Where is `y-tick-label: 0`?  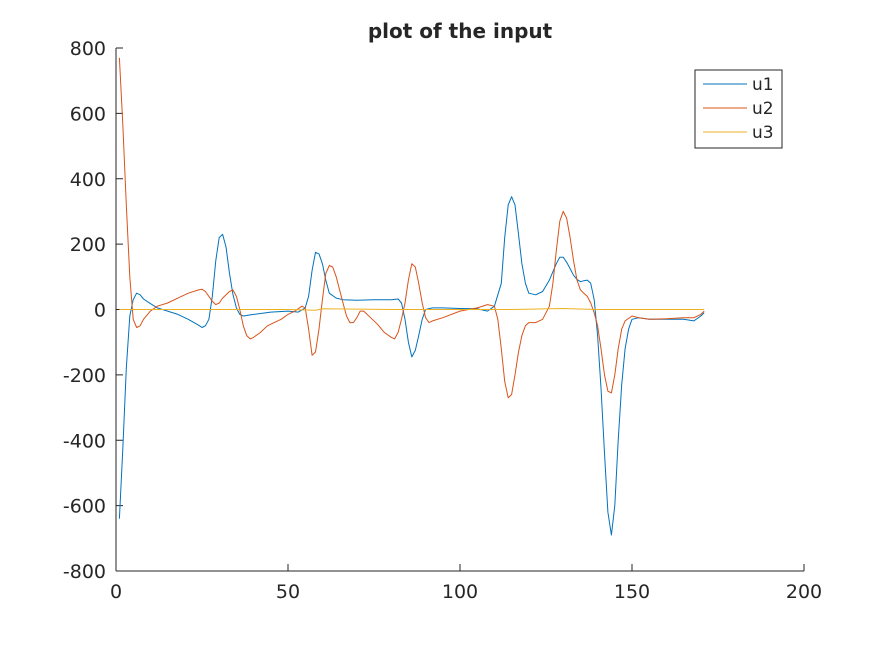 y-tick-label: 0 is located at coordinates (100, 311).